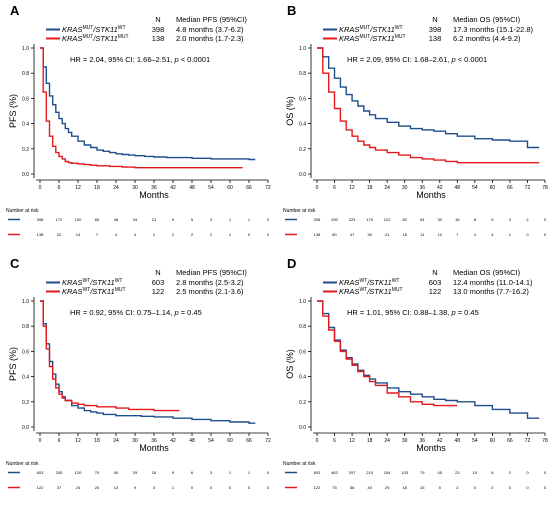  I want to click on risk-count: 462, so click(334, 472).